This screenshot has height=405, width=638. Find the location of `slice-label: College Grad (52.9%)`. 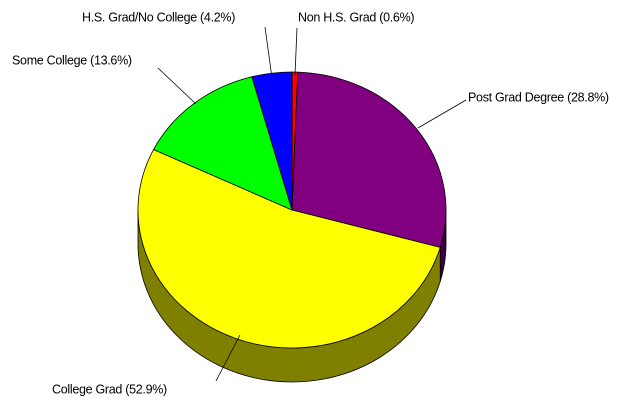

slice-label: College Grad (52.9%) is located at coordinates (109, 389).